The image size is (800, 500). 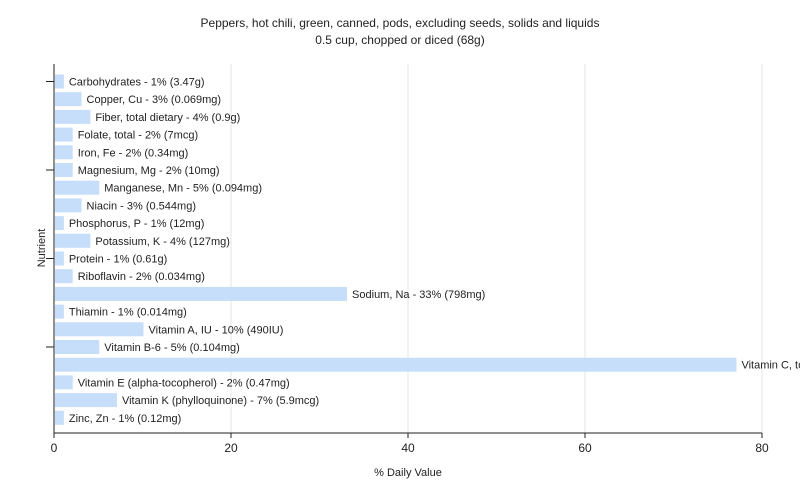 I want to click on bar-label-0: Carbohydrates - 1% (3.47g), so click(x=137, y=83).